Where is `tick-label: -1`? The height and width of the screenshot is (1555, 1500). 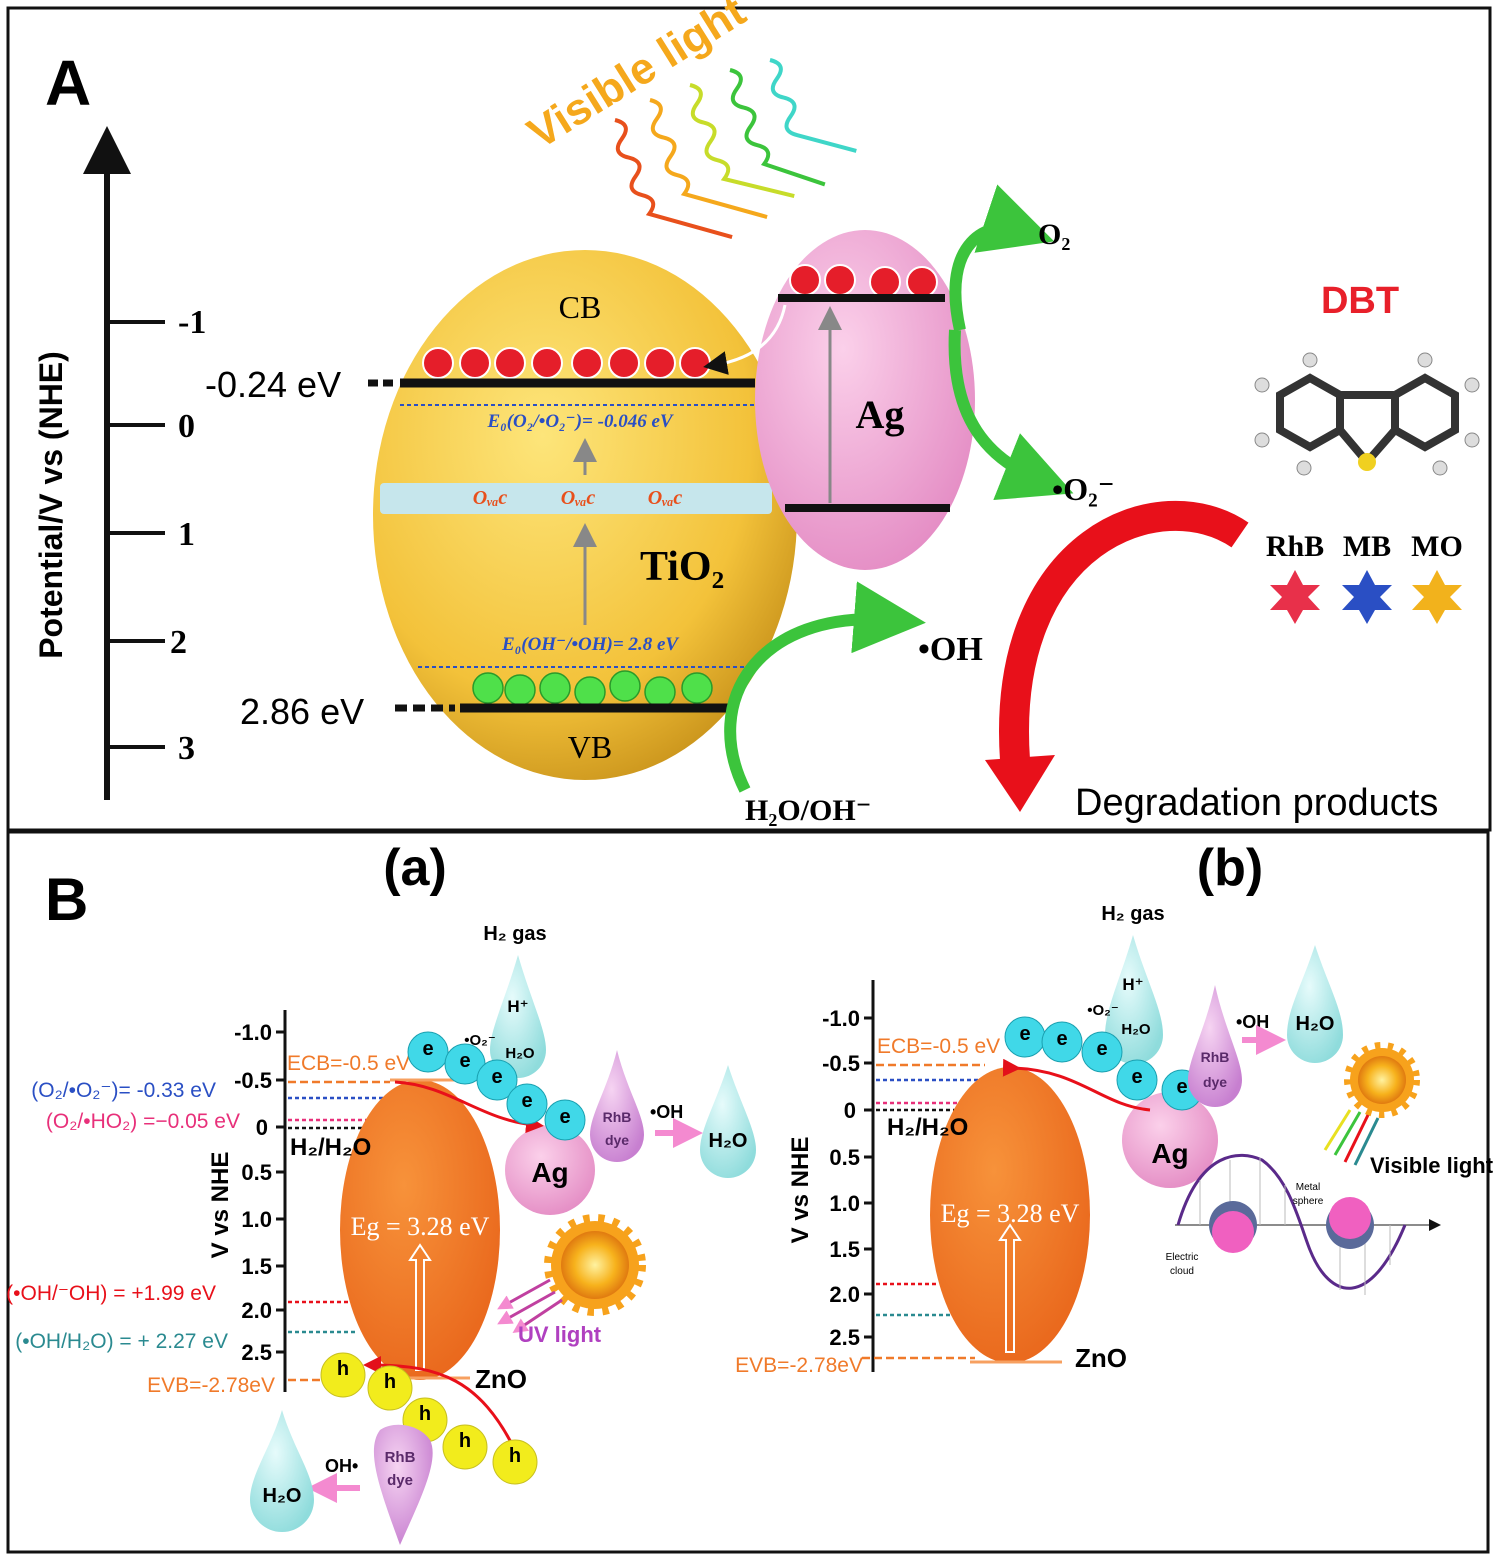
tick-label: -1 is located at coordinates (192, 322).